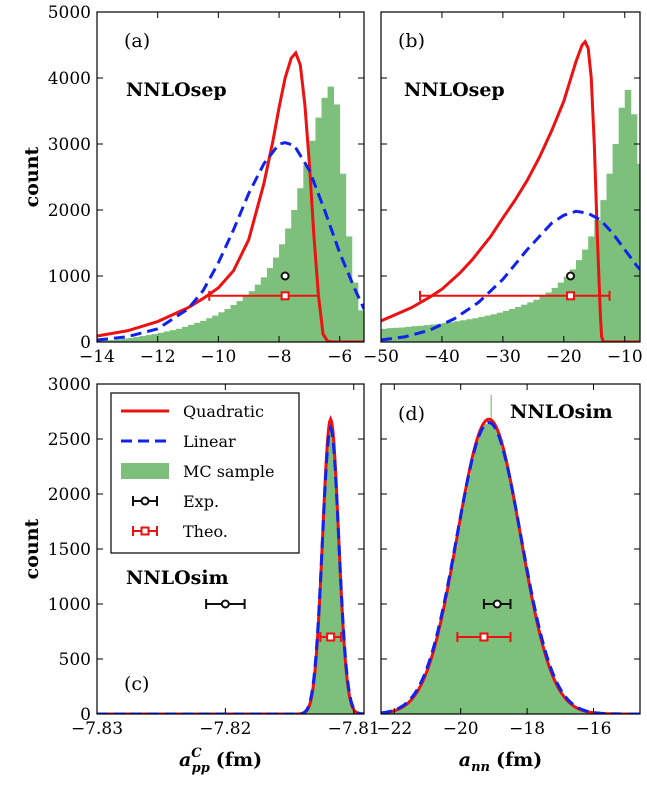 The height and width of the screenshot is (797, 647). What do you see at coordinates (465, 760) in the screenshot?
I see `x-axis-label-symbol: a` at bounding box center [465, 760].